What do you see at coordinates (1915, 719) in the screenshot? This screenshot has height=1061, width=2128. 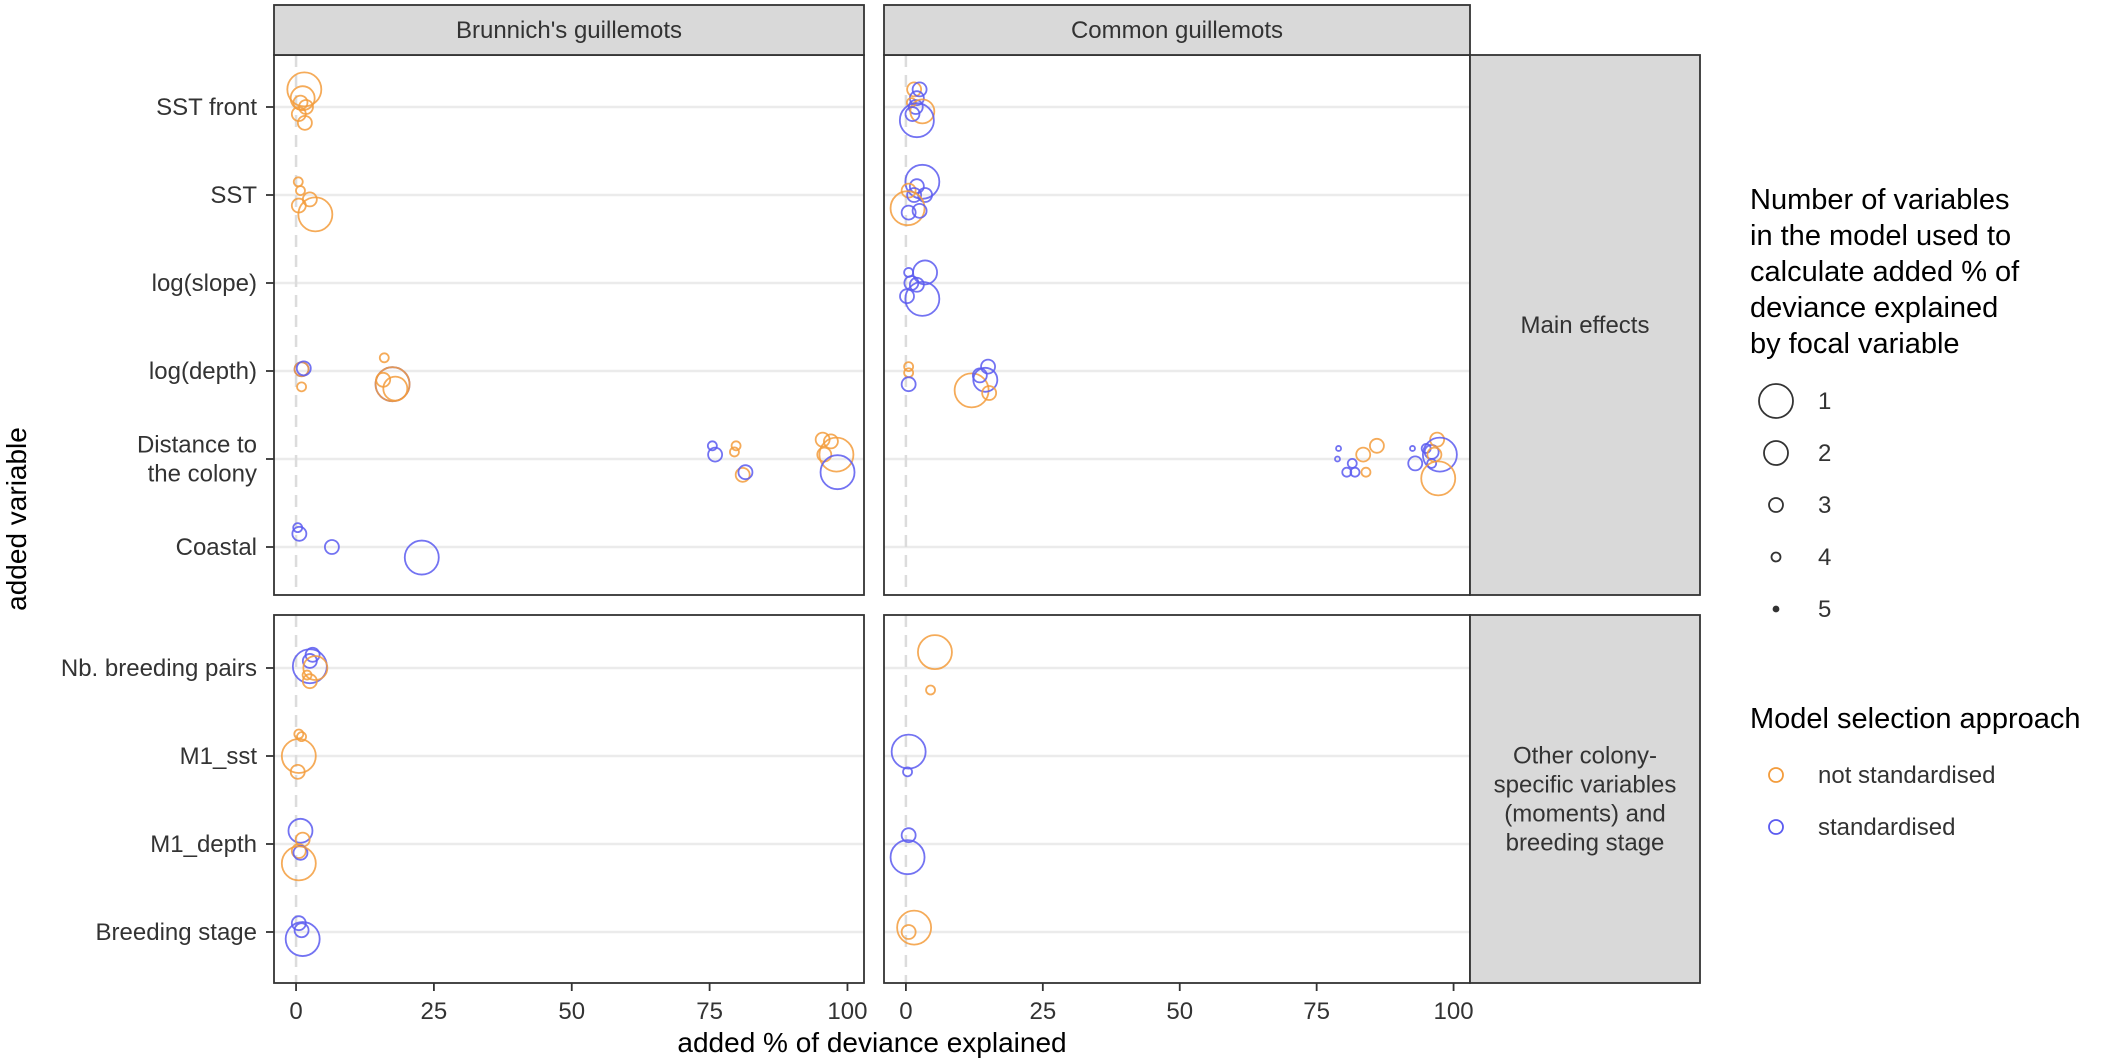 I see `color-legend-title: Model selection approach` at bounding box center [1915, 719].